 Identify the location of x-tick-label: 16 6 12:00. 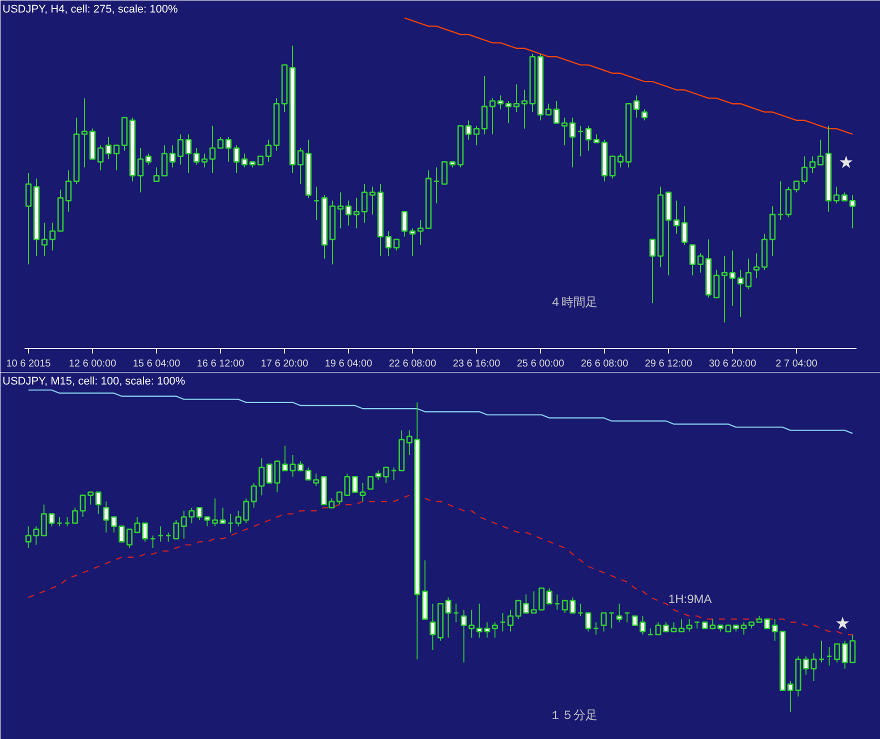
(220, 364).